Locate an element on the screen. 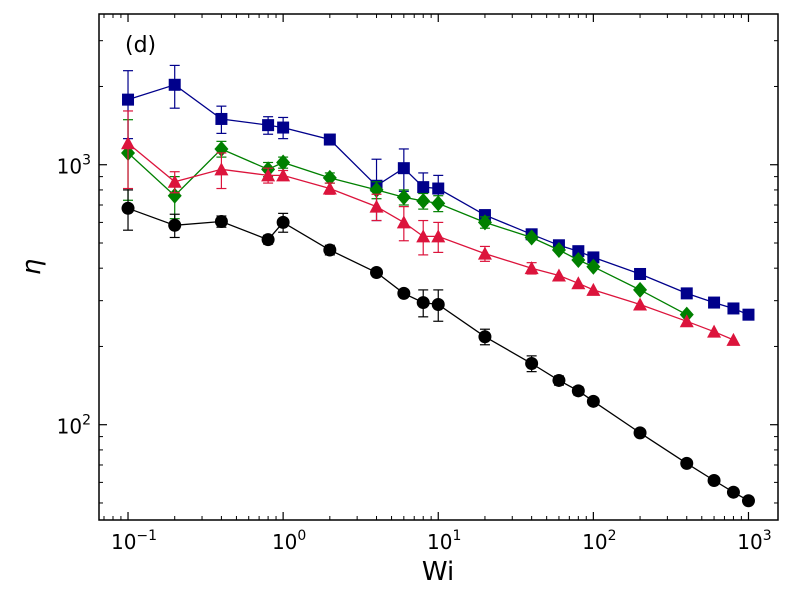 The width and height of the screenshot is (792, 604). y-tick-label: 10³ is located at coordinates (74, 166).